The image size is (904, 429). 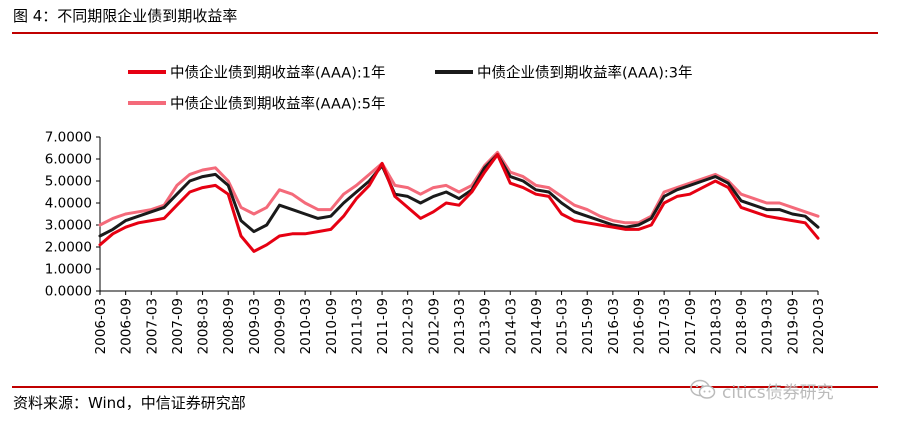 I want to click on legend-label-1: 中债企业债到期收益率(AAA):1年, so click(x=278, y=73).